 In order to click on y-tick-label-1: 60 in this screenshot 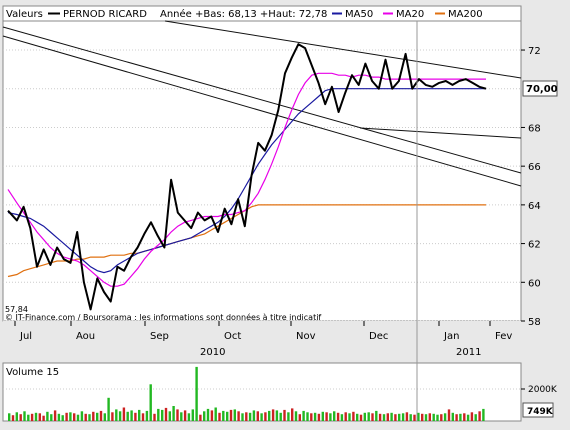, I will do `click(534, 283)`.